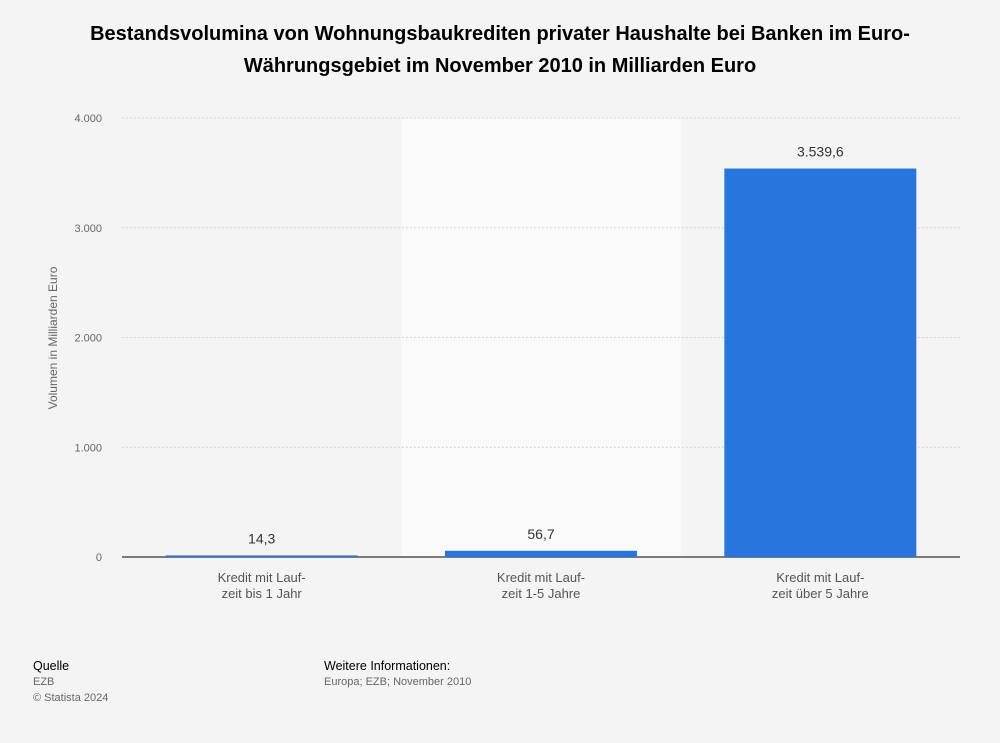  What do you see at coordinates (88, 229) in the screenshot?
I see `y-tick-label: 3.000` at bounding box center [88, 229].